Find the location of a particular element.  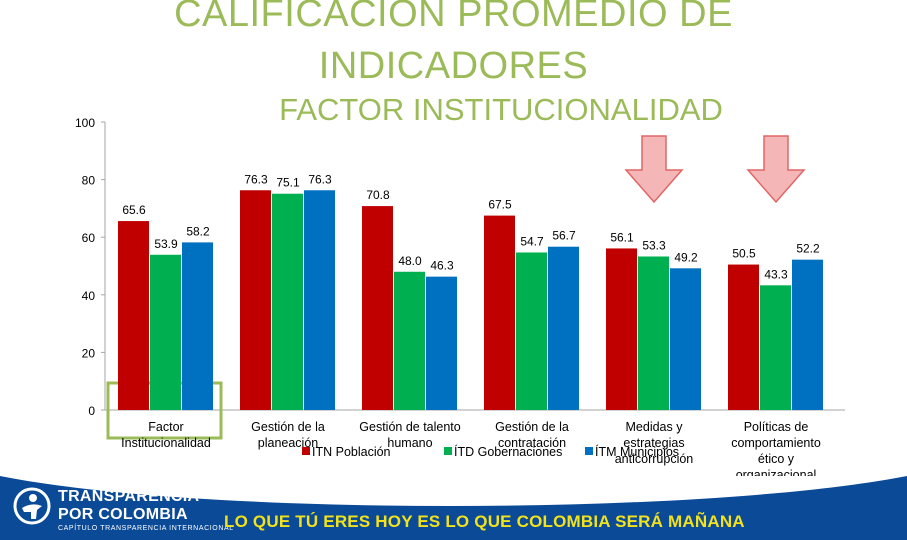

category-label: comportamiento is located at coordinates (776, 443).